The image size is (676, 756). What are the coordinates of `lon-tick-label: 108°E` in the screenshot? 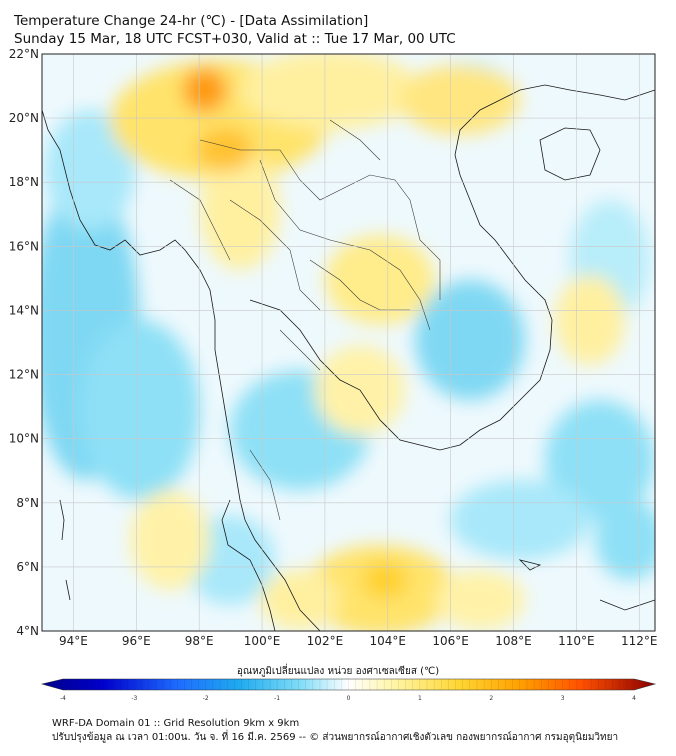 It's located at (513, 641).